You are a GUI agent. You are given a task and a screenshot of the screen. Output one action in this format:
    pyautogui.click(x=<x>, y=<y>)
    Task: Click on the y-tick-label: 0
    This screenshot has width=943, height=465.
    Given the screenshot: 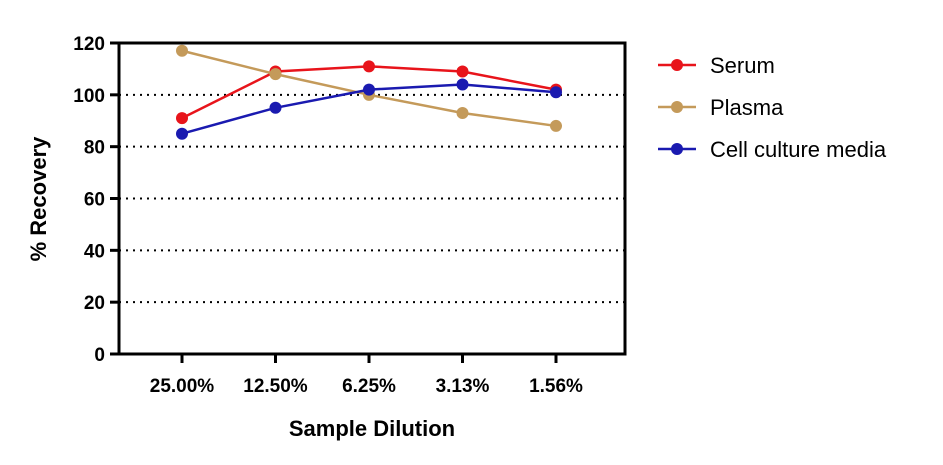 What is the action you would take?
    pyautogui.click(x=99, y=355)
    